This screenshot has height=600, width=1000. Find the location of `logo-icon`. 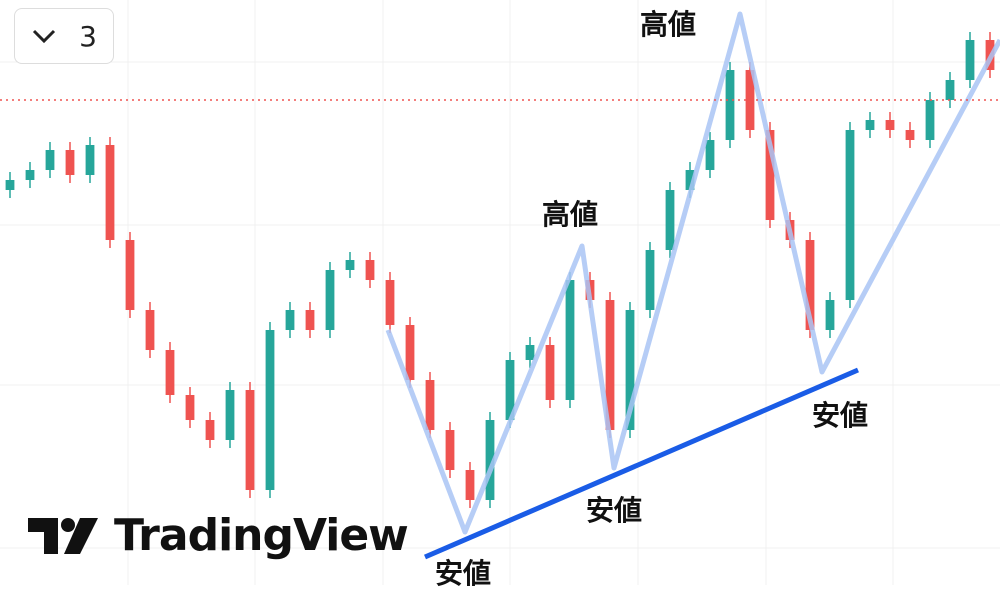

logo-icon is located at coordinates (63, 535).